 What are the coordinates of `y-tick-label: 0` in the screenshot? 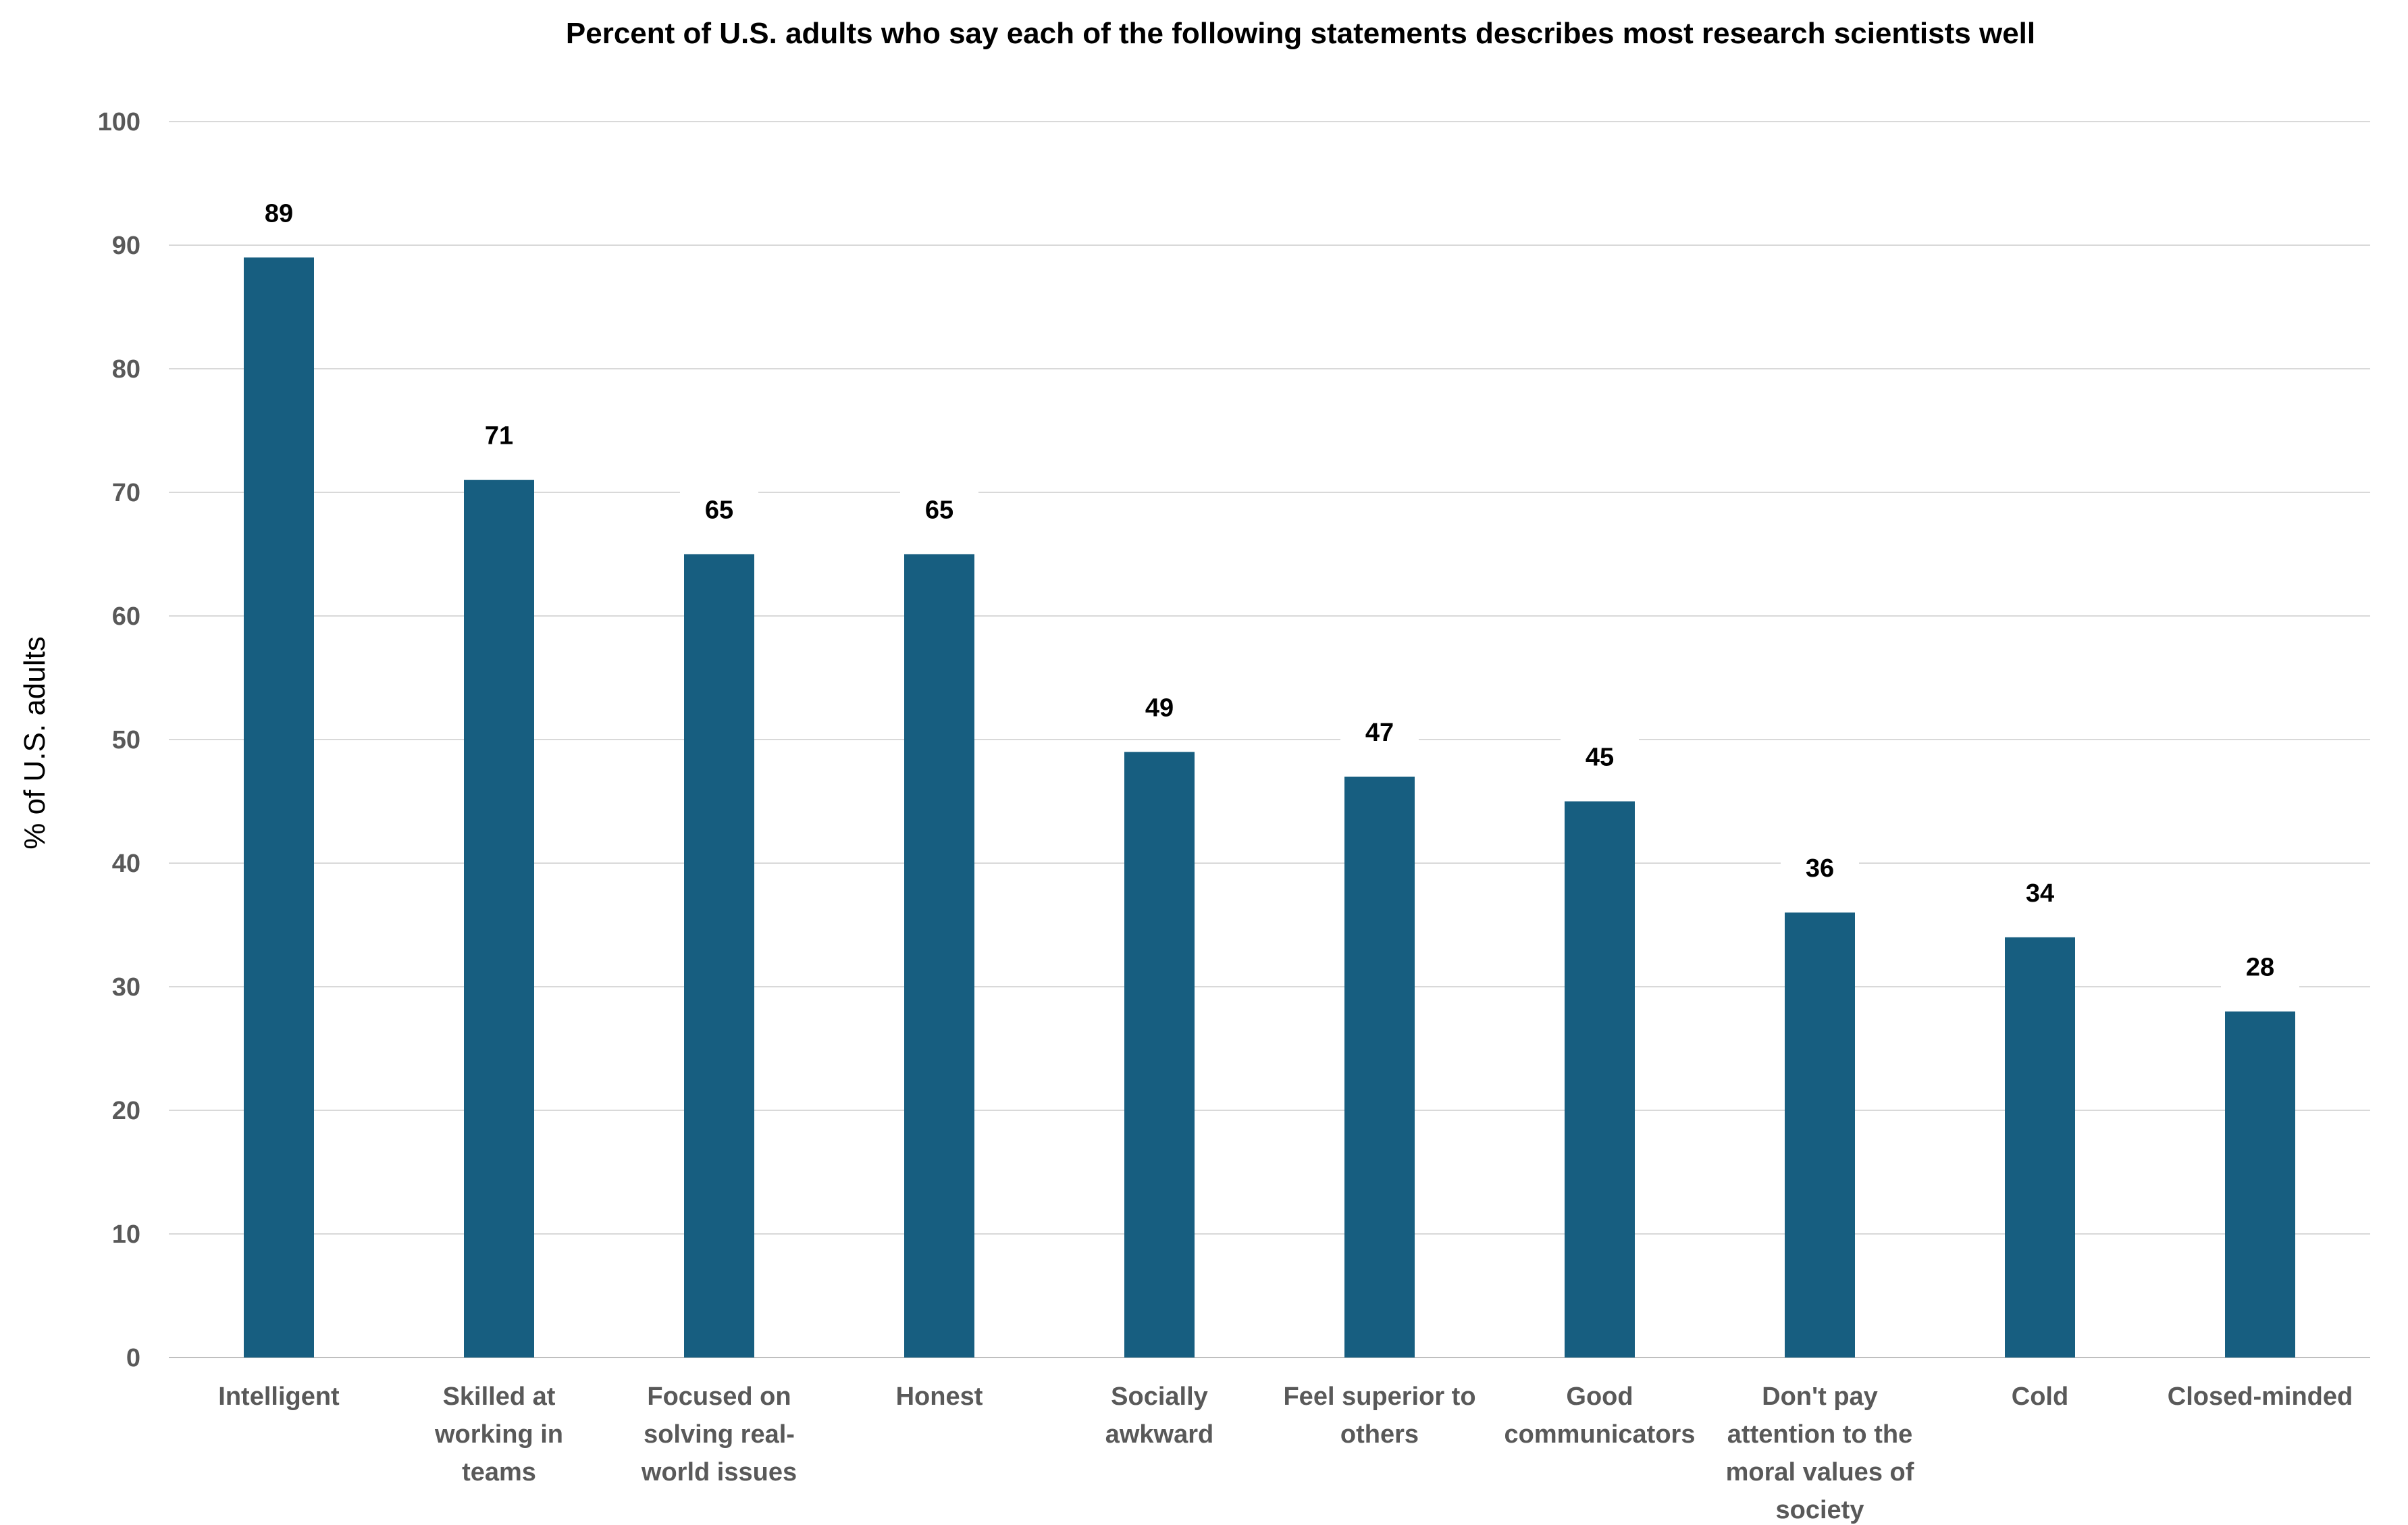 It's located at (133, 1358).